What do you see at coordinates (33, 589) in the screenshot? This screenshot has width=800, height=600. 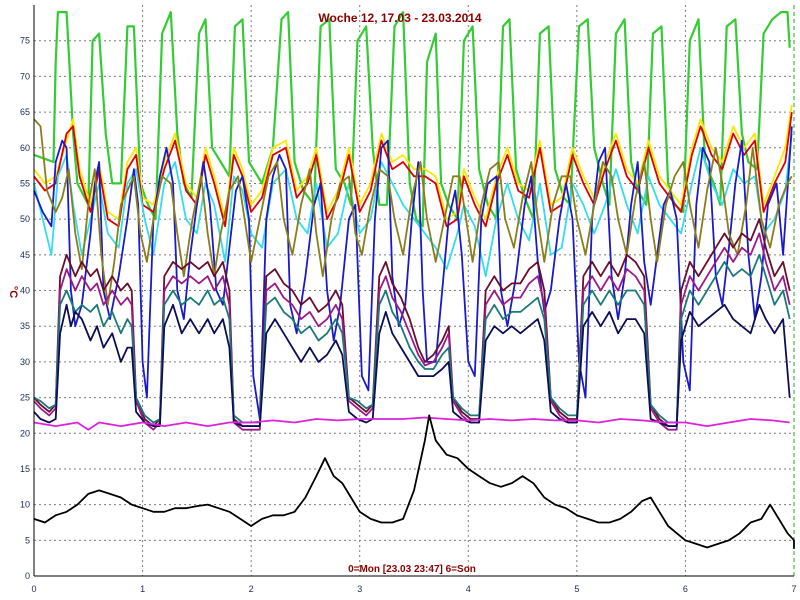 I see `x-tick-label: 0` at bounding box center [33, 589].